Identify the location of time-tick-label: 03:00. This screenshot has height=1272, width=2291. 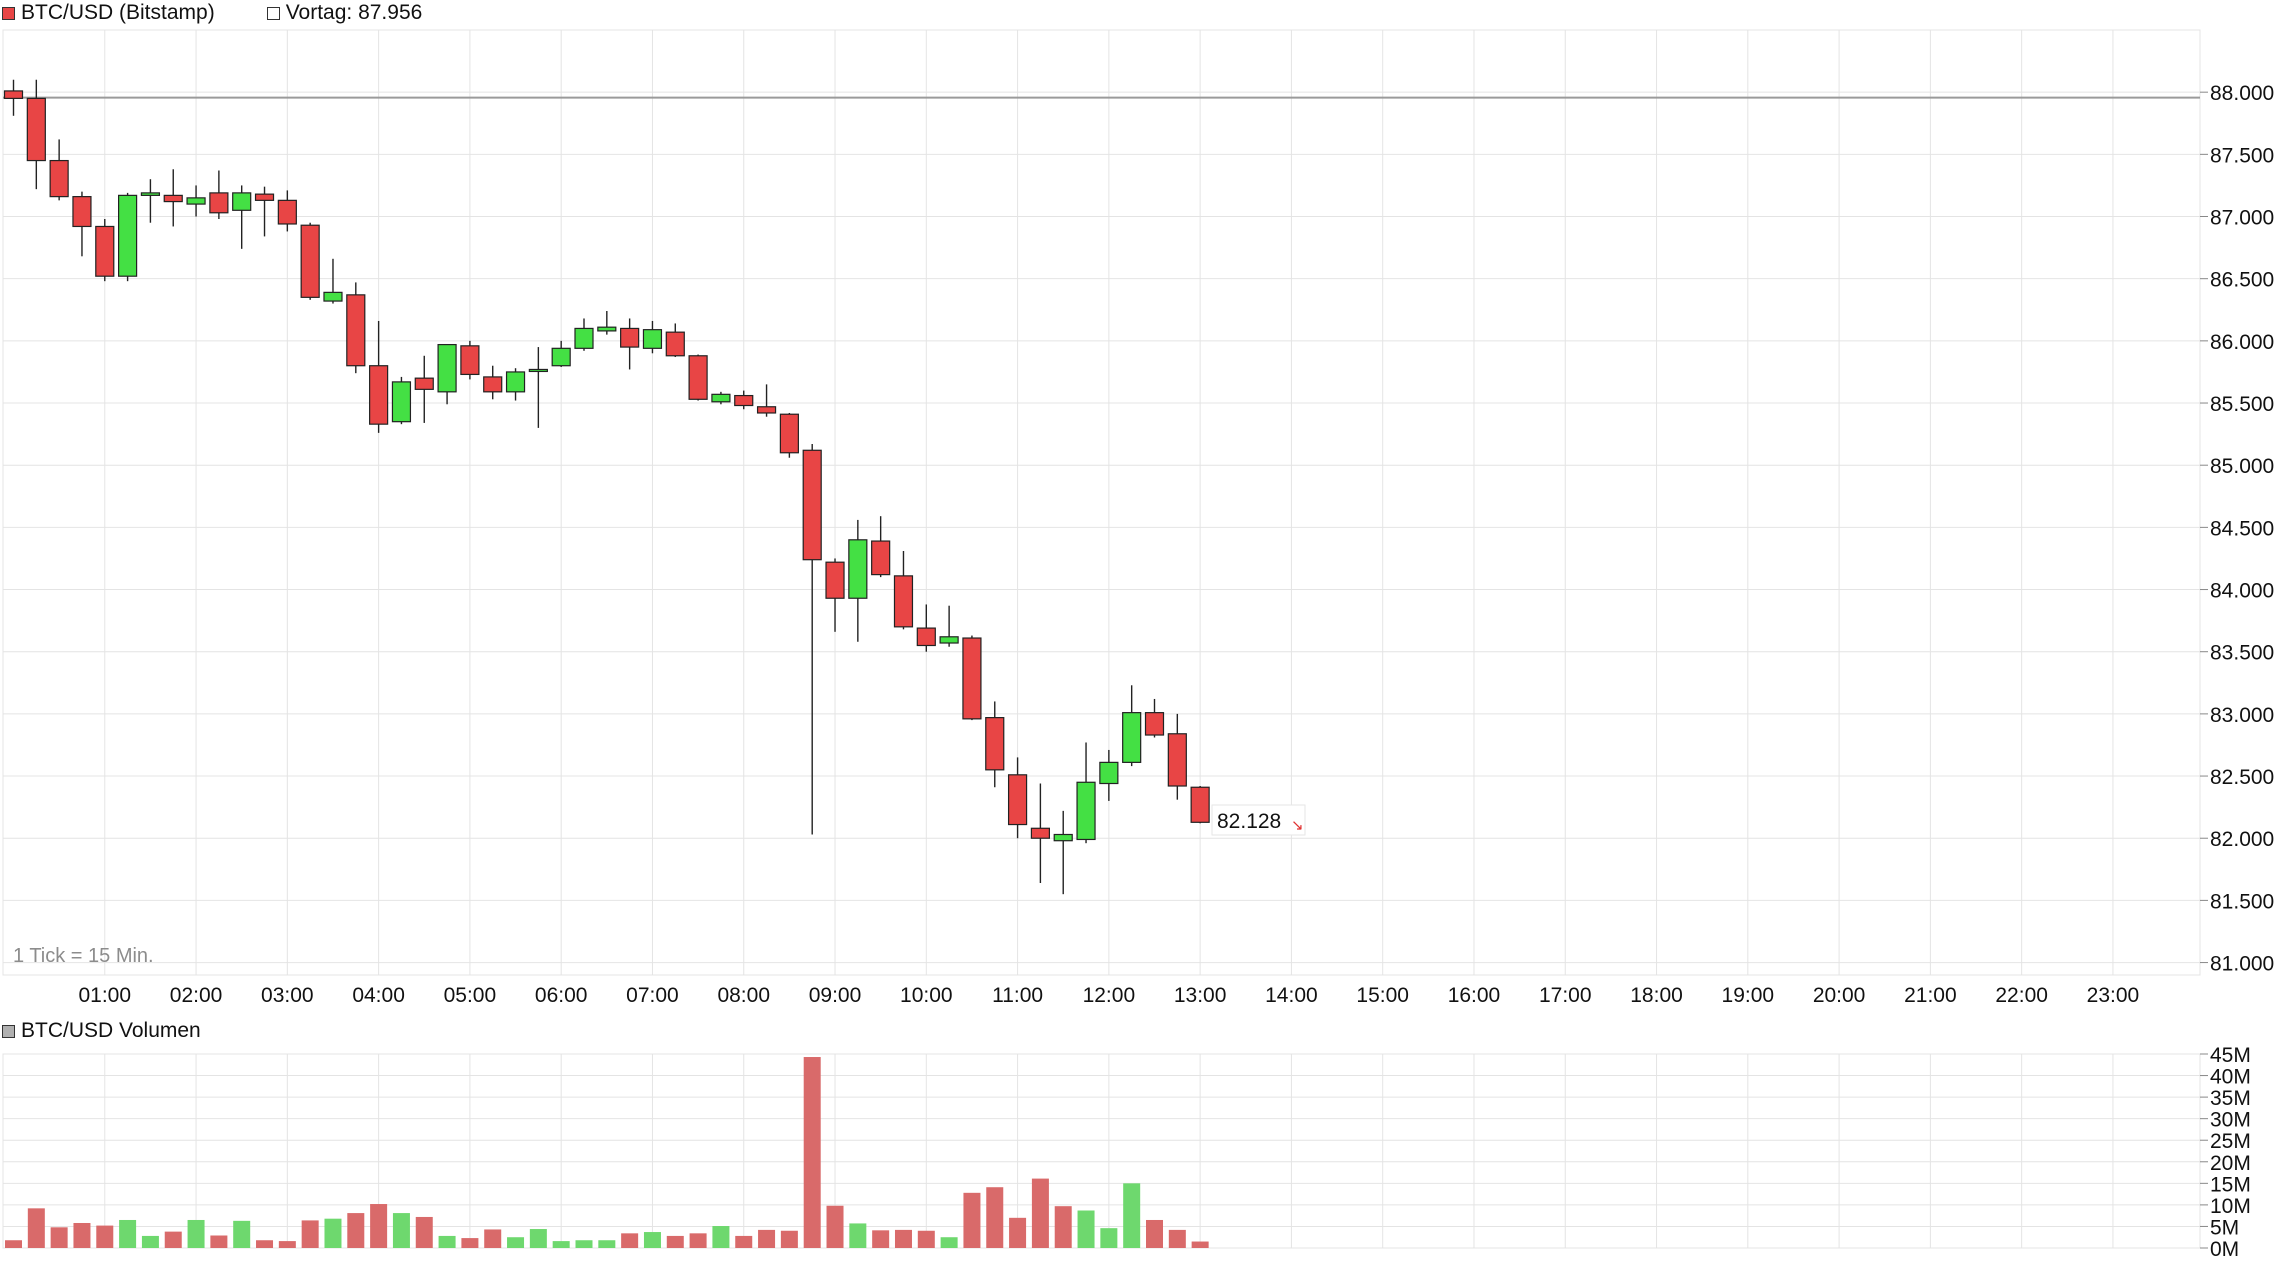
(287, 995).